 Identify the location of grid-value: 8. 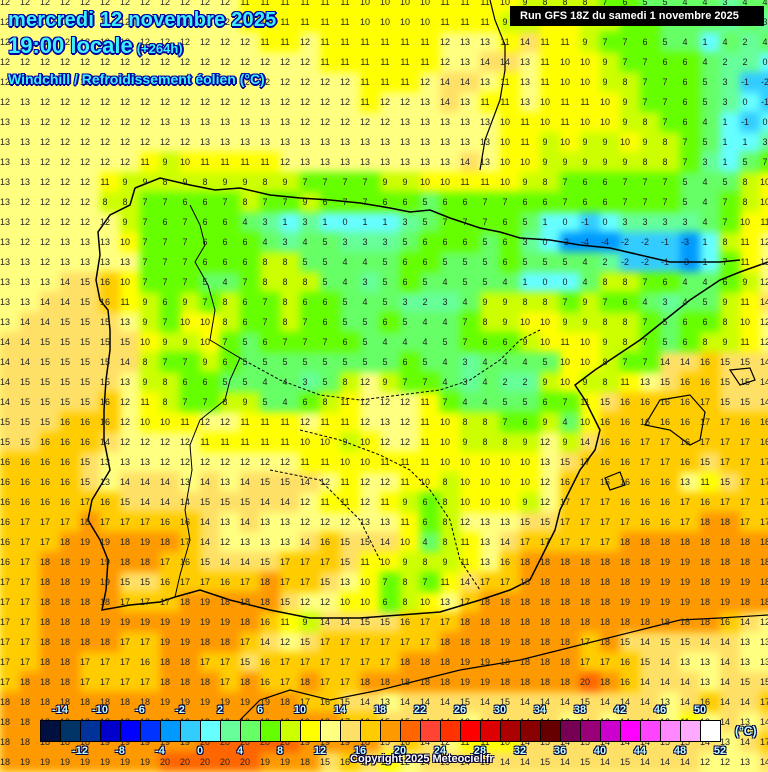
(665, 142).